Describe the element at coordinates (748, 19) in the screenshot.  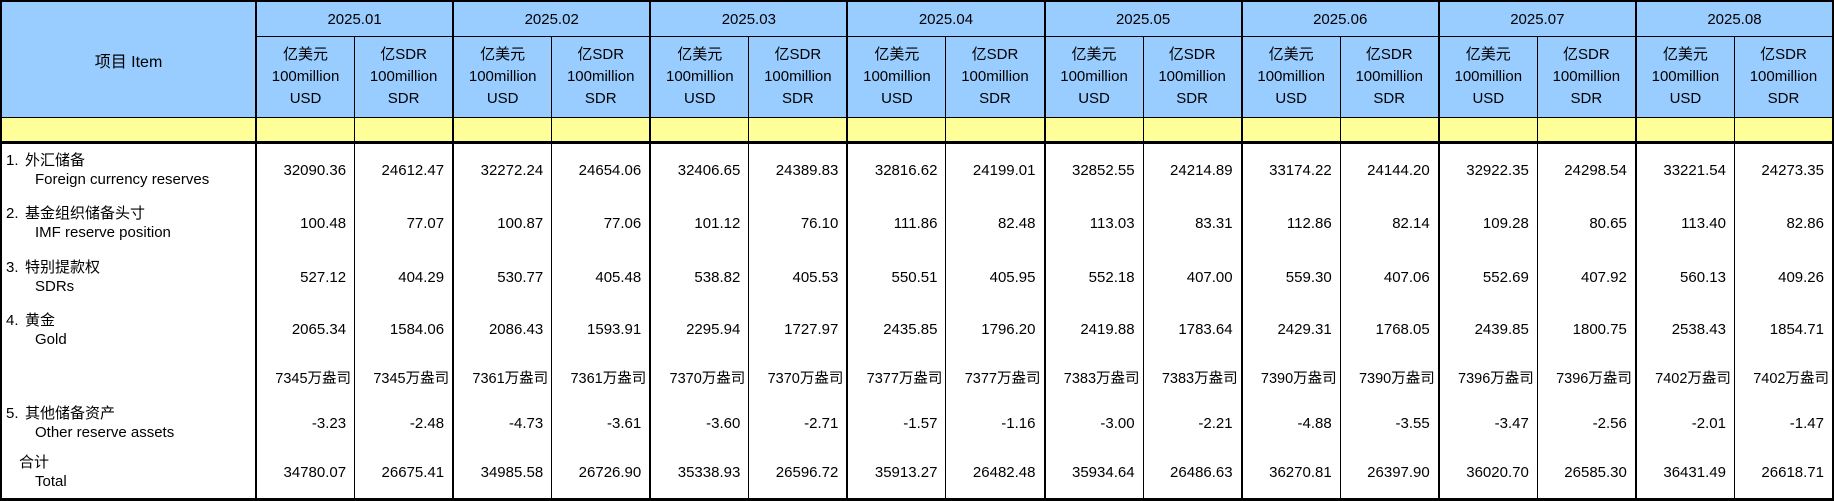
I see `month-header: 2025.03` at that location.